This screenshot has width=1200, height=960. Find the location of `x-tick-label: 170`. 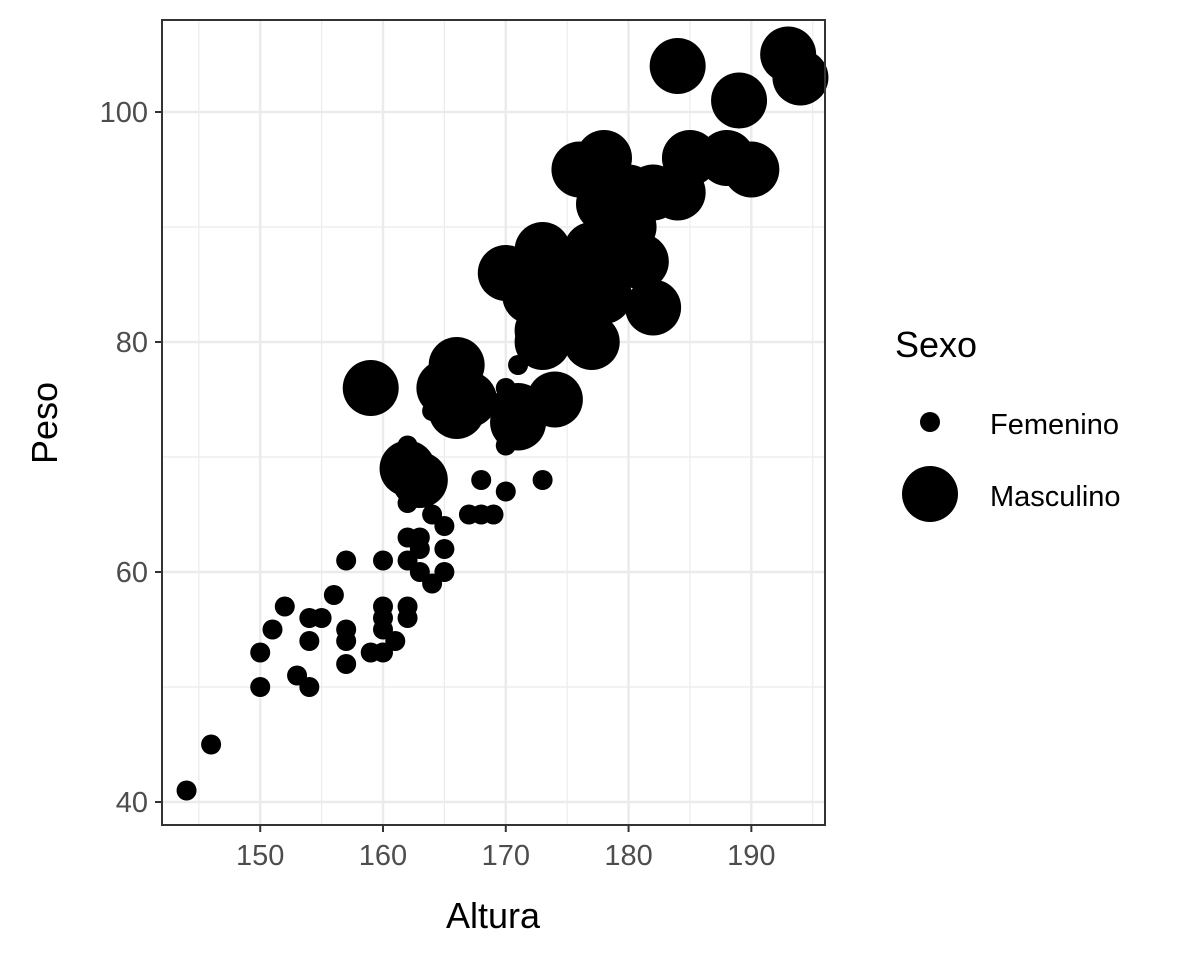

x-tick-label: 170 is located at coordinates (506, 856).